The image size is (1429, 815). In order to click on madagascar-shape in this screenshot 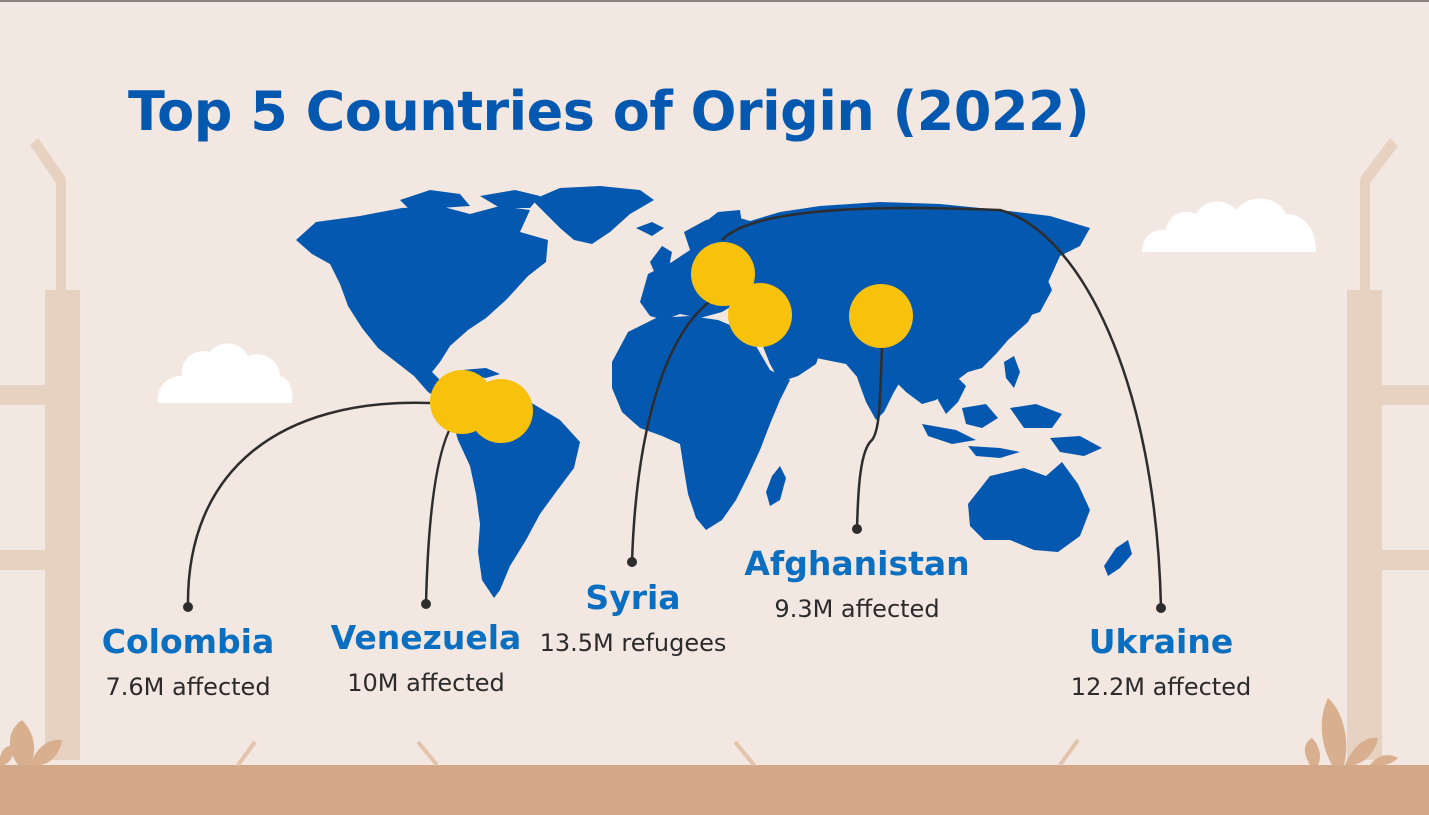, I will do `click(776, 486)`.